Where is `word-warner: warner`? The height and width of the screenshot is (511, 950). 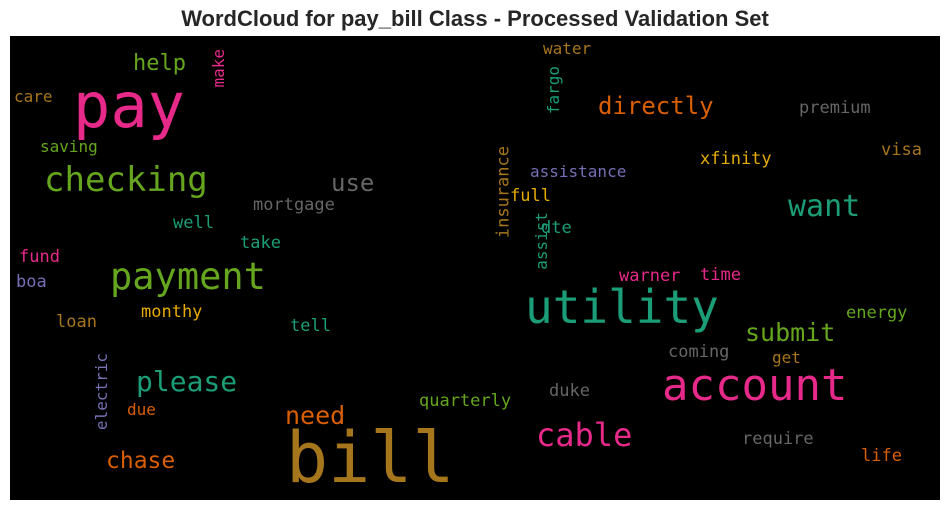 word-warner: warner is located at coordinates (649, 276).